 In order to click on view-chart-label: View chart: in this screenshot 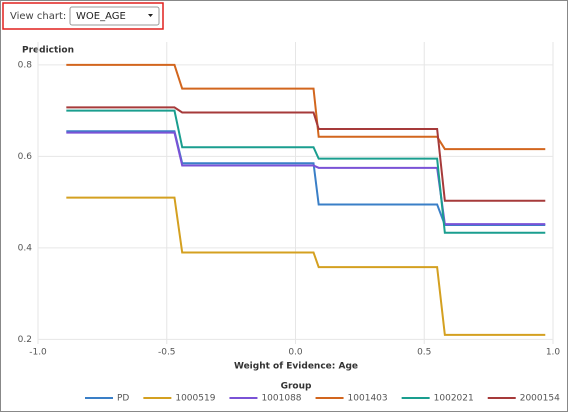, I will do `click(38, 16)`.